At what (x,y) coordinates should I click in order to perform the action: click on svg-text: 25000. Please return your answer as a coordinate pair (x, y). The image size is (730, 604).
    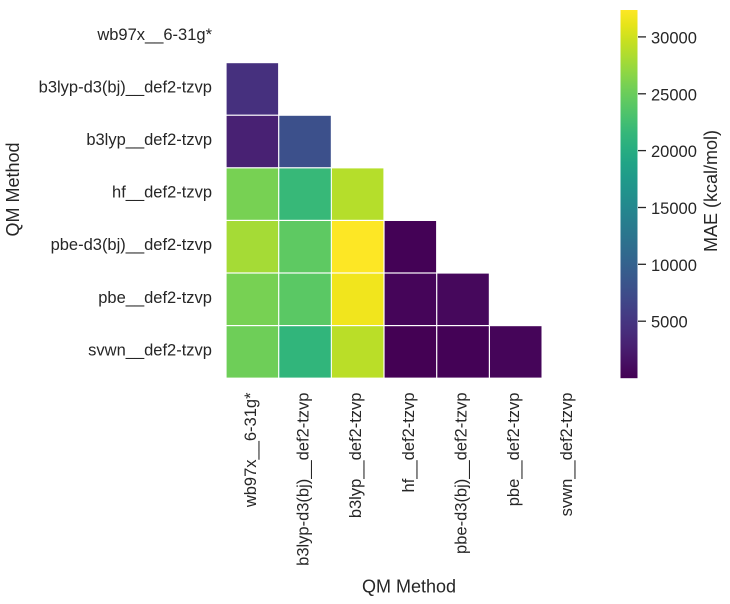
    Looking at the image, I should click on (674, 95).